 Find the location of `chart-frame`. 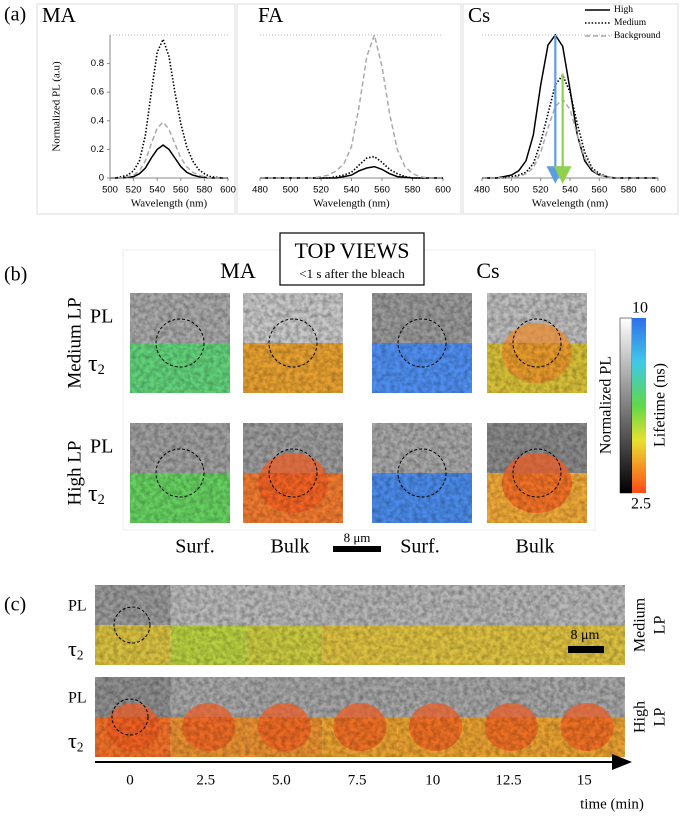

chart-frame is located at coordinates (136, 109).